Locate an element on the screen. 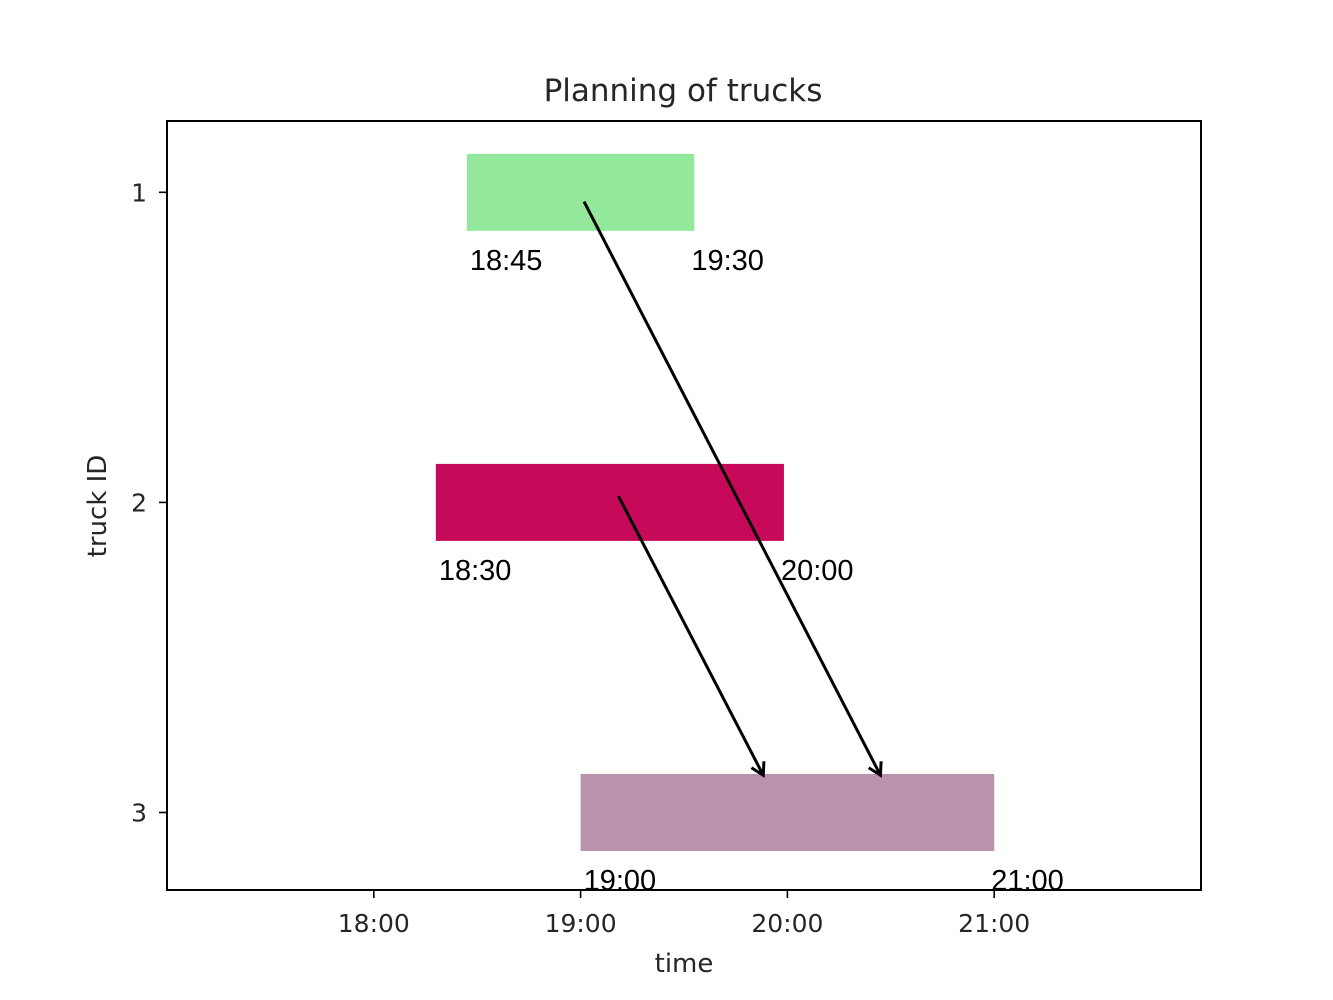  y-tick-label: 2 is located at coordinates (139, 502).